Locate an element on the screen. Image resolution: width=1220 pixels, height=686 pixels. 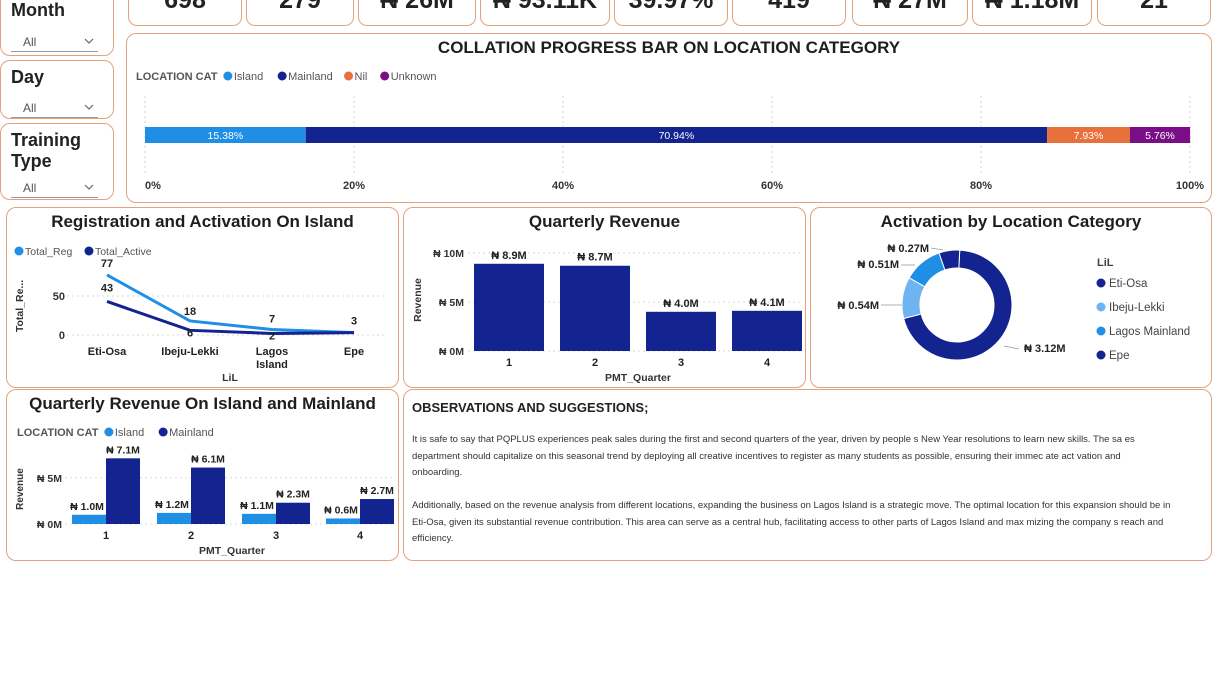
data-label: 43 is located at coordinates (107, 288).